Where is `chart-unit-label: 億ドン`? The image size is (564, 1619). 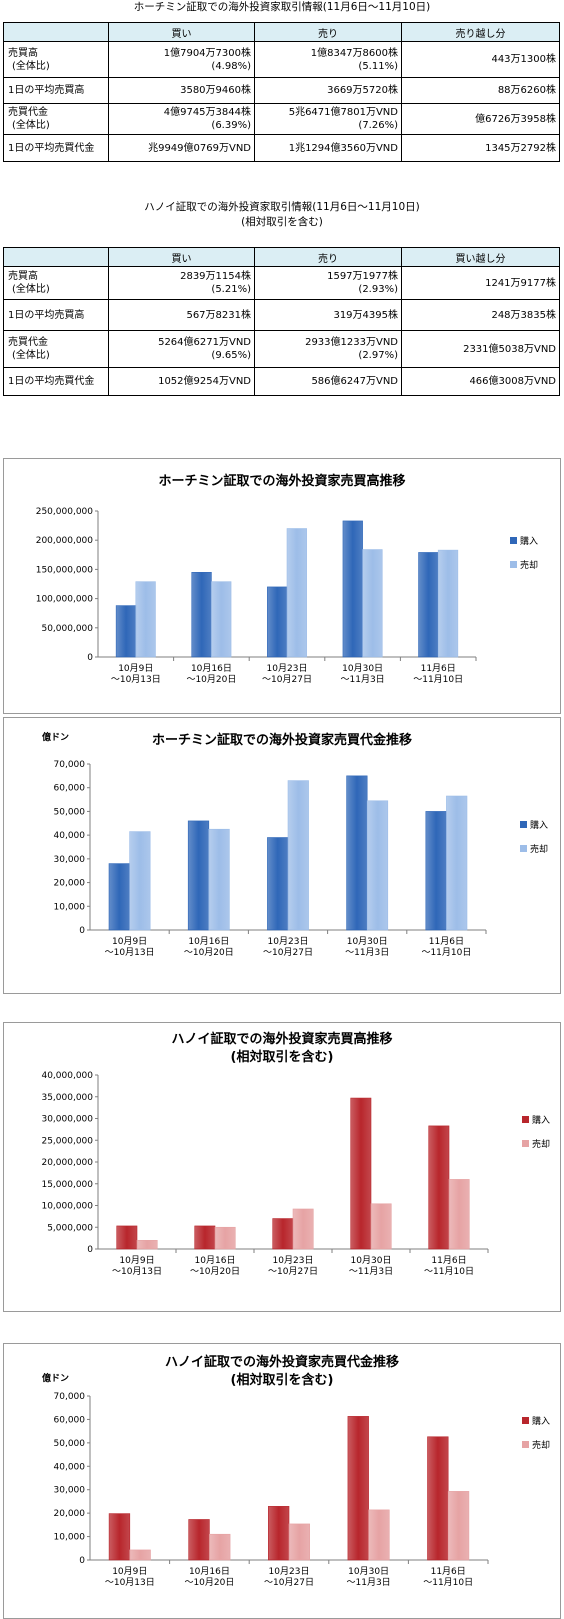 chart-unit-label: 億ドン is located at coordinates (55, 1378).